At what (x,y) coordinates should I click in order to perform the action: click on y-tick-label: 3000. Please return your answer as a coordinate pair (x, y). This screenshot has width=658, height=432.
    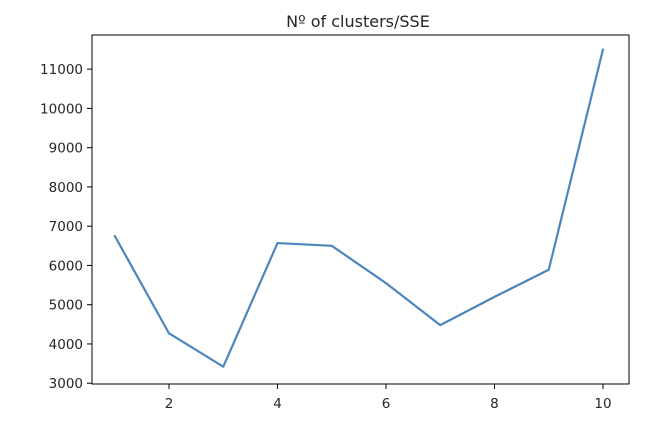
    Looking at the image, I should click on (66, 384).